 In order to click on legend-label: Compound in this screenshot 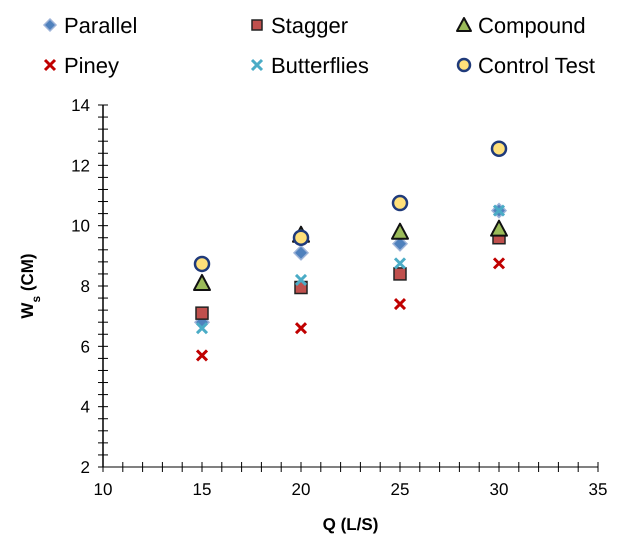, I will do `click(532, 25)`.